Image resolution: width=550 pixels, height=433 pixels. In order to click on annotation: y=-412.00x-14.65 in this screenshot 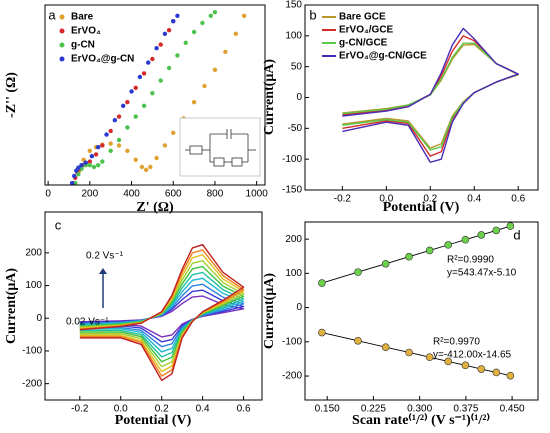, I will do `click(472, 355)`.